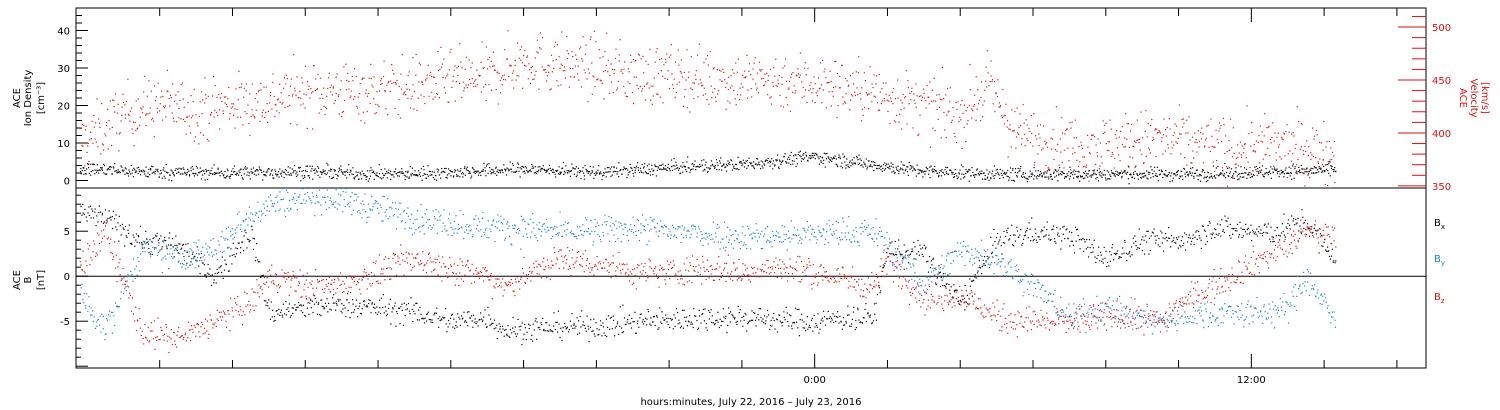 Image resolution: width=1500 pixels, height=410 pixels. I want to click on time-axis-tick-labels: 0:00 12:00, so click(1034, 380).